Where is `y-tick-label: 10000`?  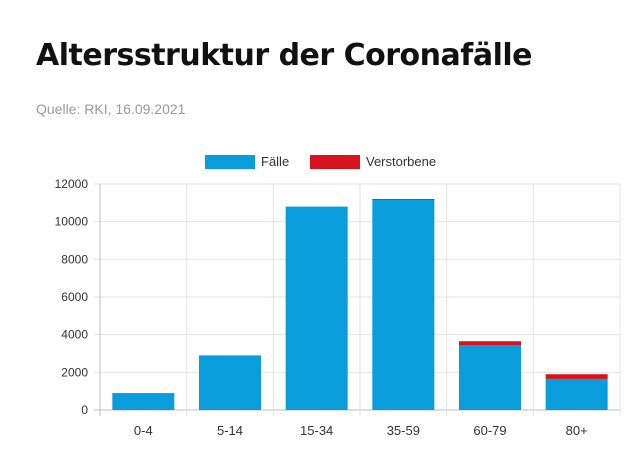 y-tick-label: 10000 is located at coordinates (72, 222).